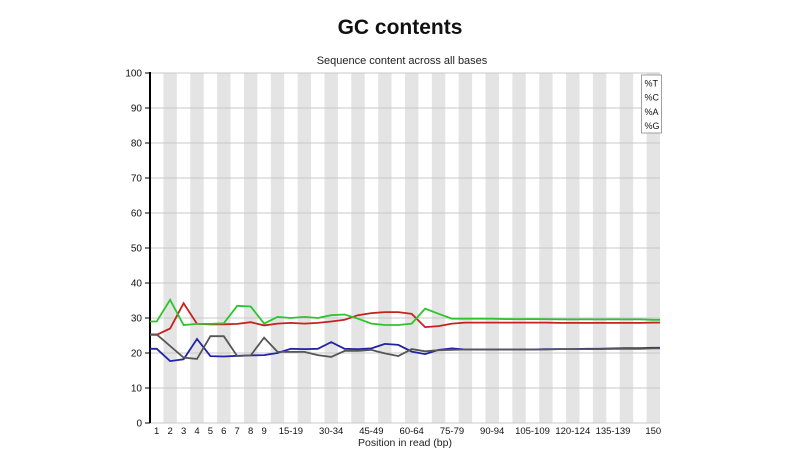 The width and height of the screenshot is (800, 460). I want to click on x-tick-label: 1, so click(156, 431).